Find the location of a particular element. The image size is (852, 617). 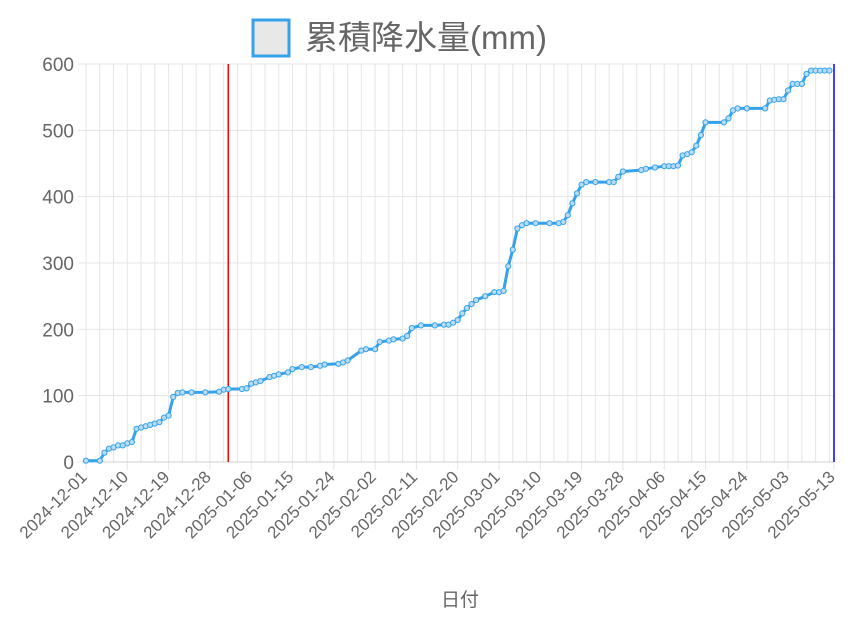

x-axis-title: 日付 is located at coordinates (460, 600).